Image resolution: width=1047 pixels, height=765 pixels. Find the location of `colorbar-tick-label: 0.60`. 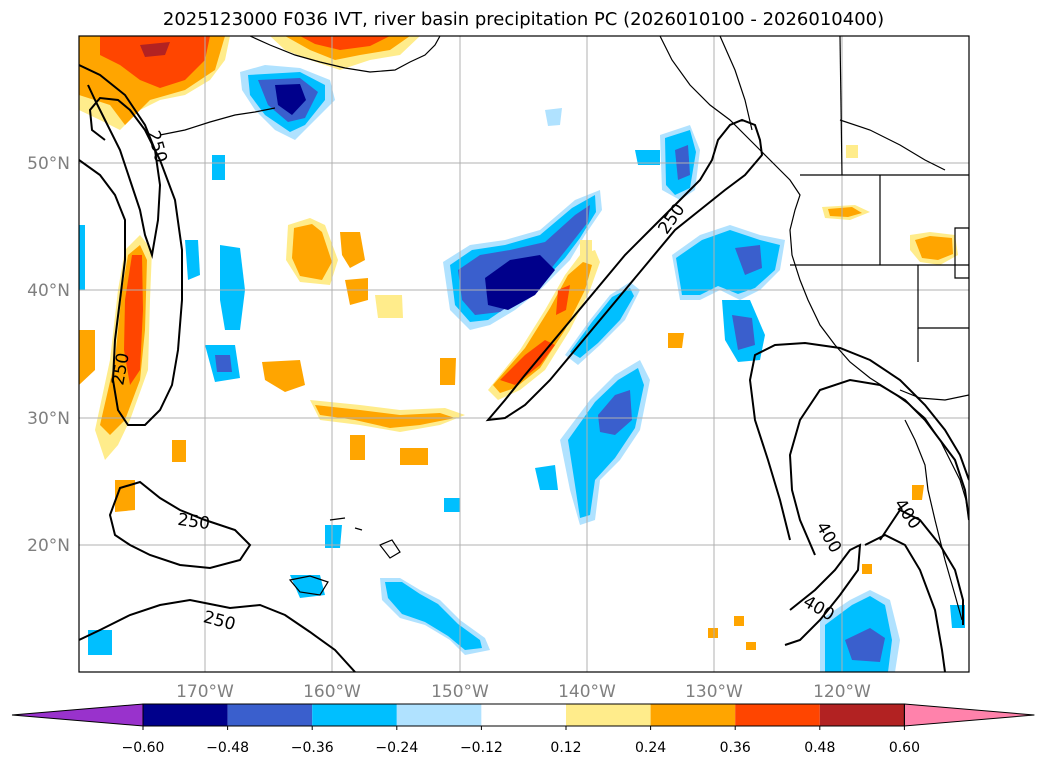

colorbar-tick-label: 0.60 is located at coordinates (904, 748).